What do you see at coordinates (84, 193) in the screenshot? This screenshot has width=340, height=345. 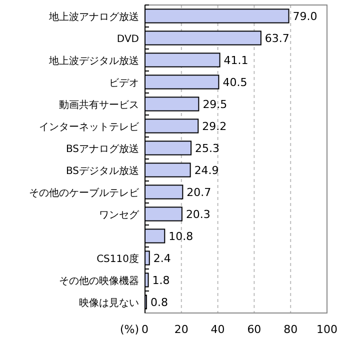 I see `y-tick-label: その他のケーブルテレビ` at bounding box center [84, 193].